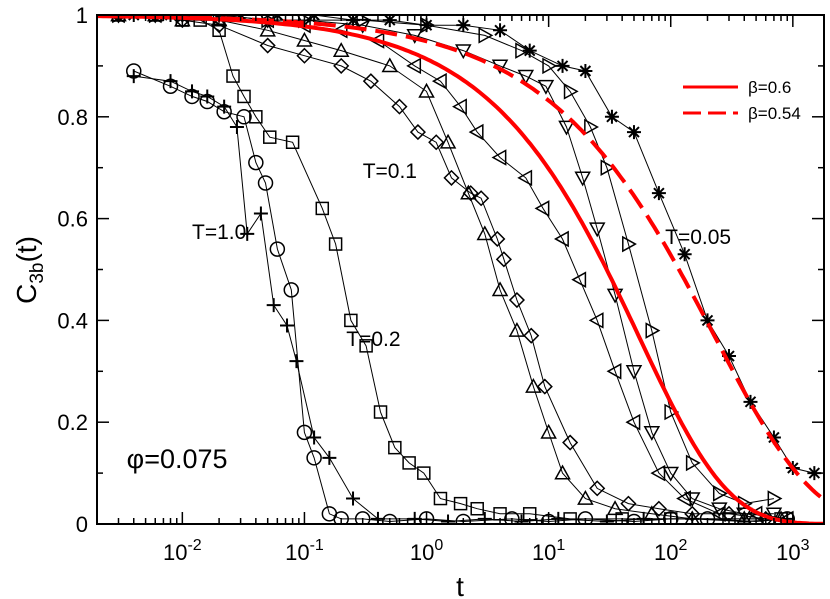  I want to click on y-tick-label: 0.2, so click(72, 422).